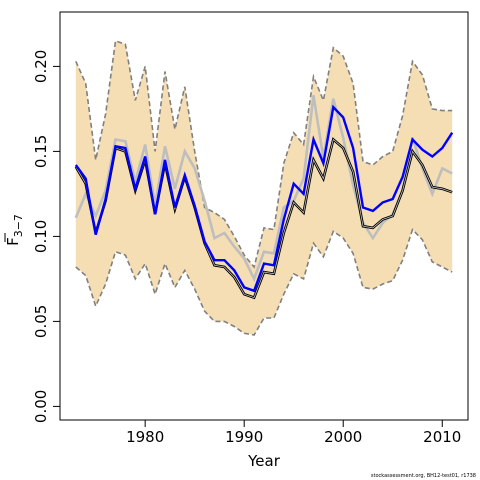  What do you see at coordinates (41, 406) in the screenshot?
I see `y-tick-label: 0.00` at bounding box center [41, 406].